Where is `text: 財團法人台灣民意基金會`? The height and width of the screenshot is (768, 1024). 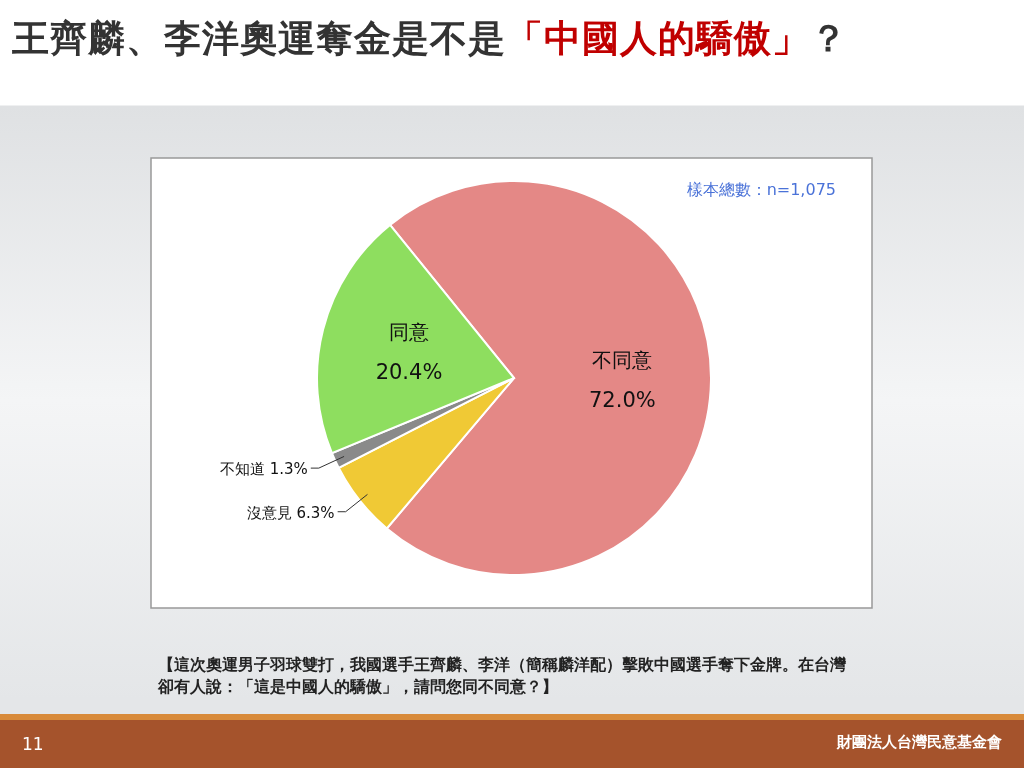
text: 財團法人台灣民意基金會 is located at coordinates (919, 742).